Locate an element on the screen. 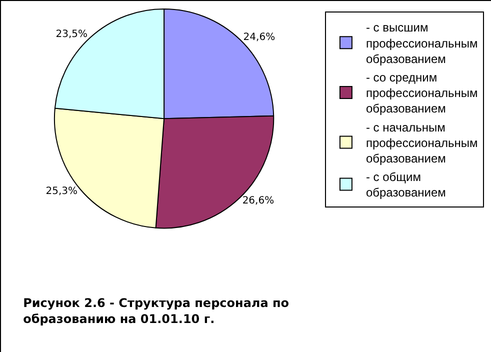 The width and height of the screenshot is (491, 352). legend-label: - с высшим профессиональным образованием is located at coordinates (422, 43).